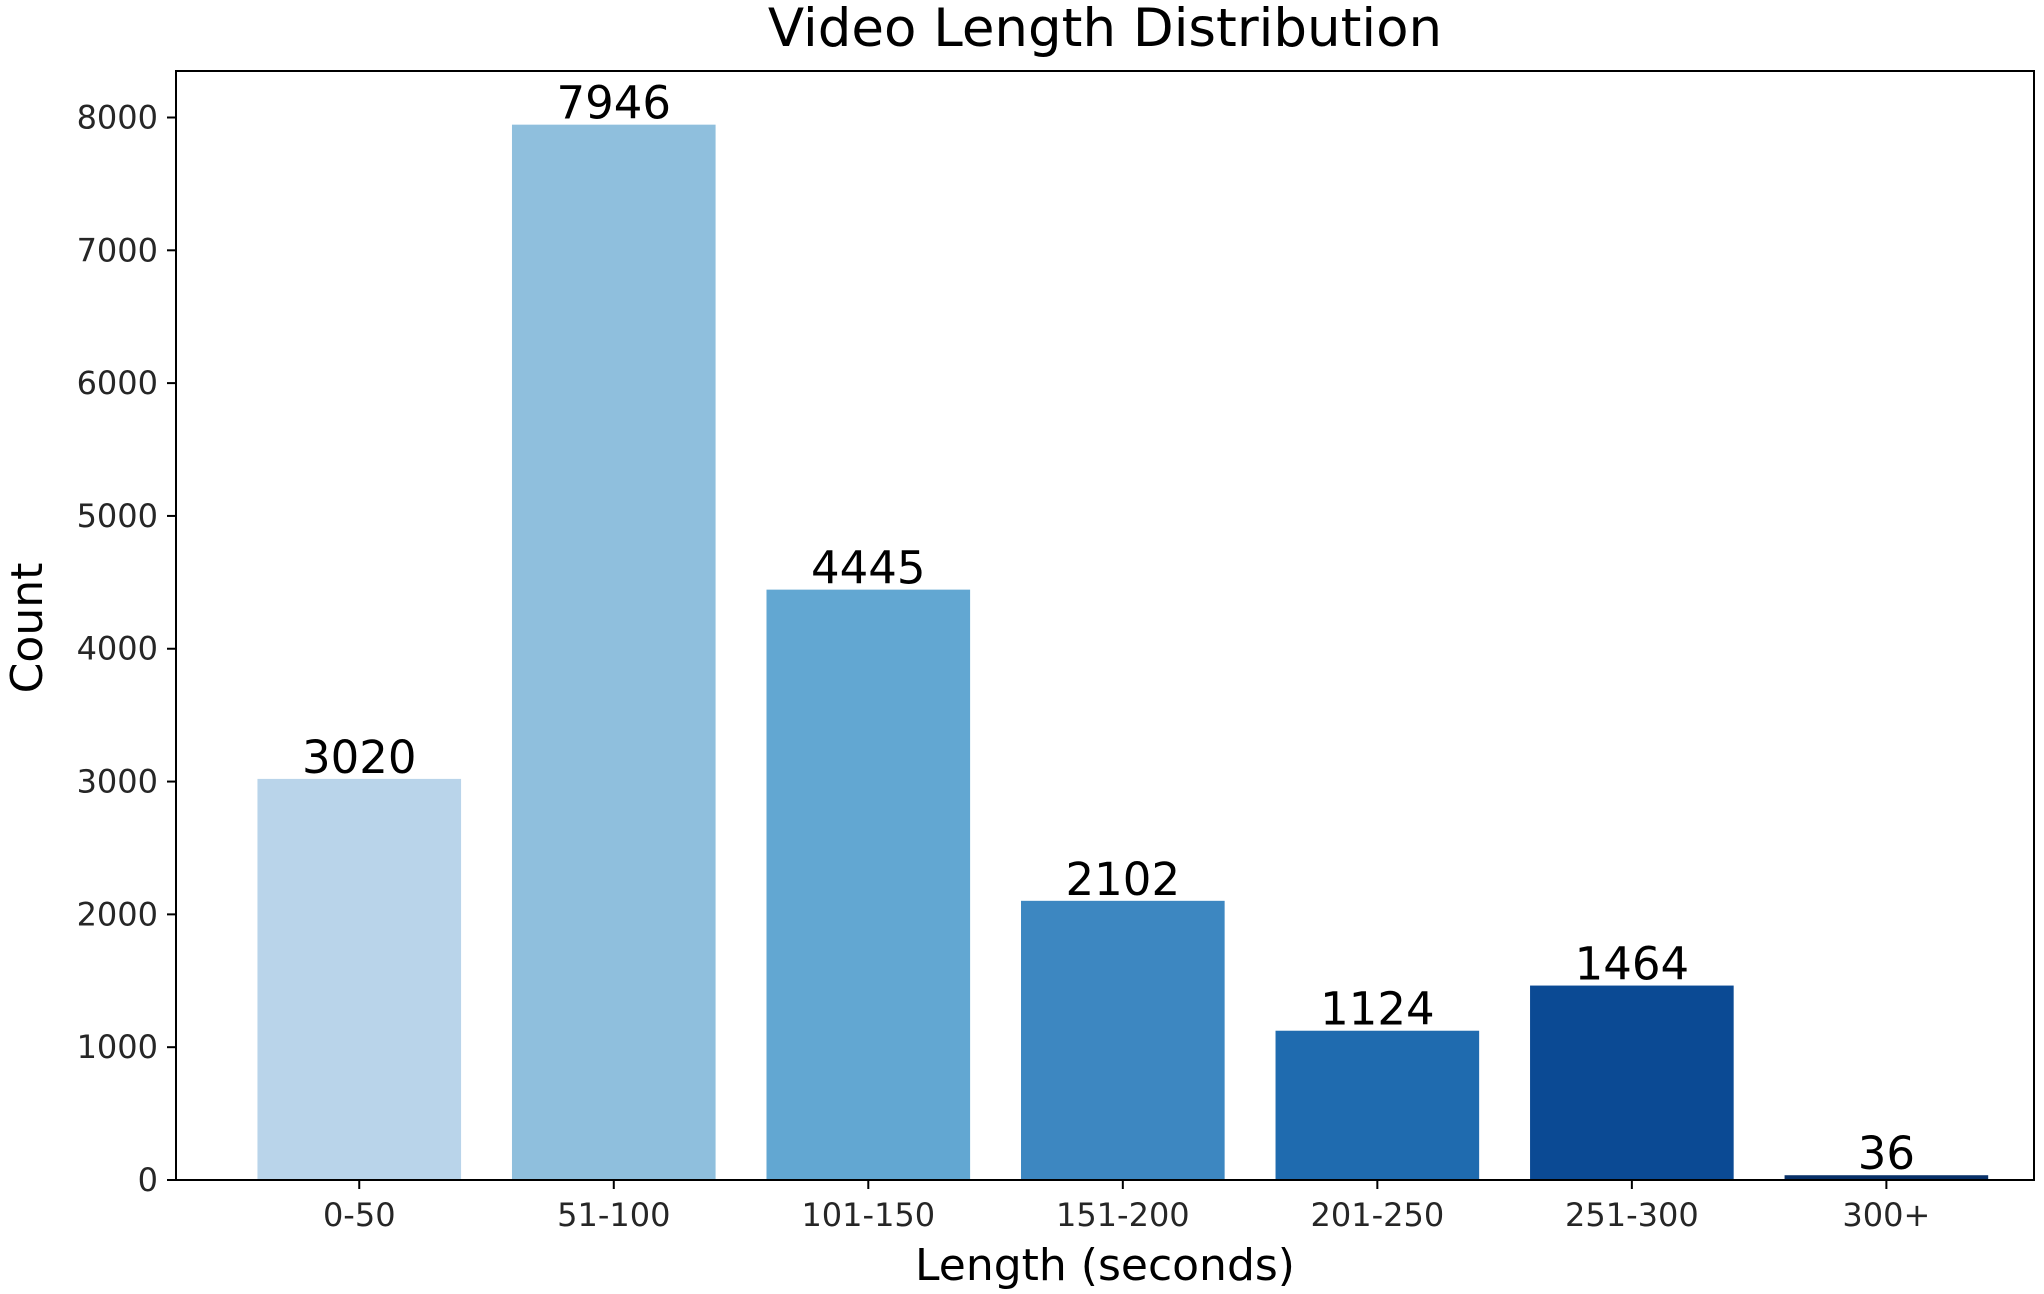 The width and height of the screenshot is (2044, 1294). Describe the element at coordinates (1886, 1177) in the screenshot. I see `bar-300+` at that location.